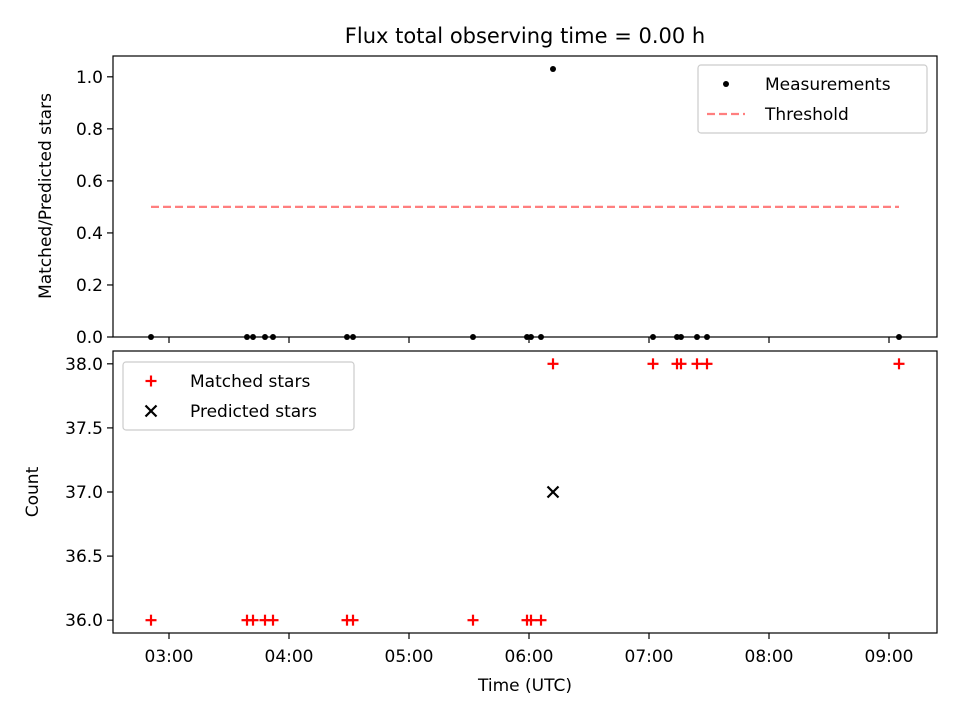  I want to click on predicted-star-point, so click(553, 492).